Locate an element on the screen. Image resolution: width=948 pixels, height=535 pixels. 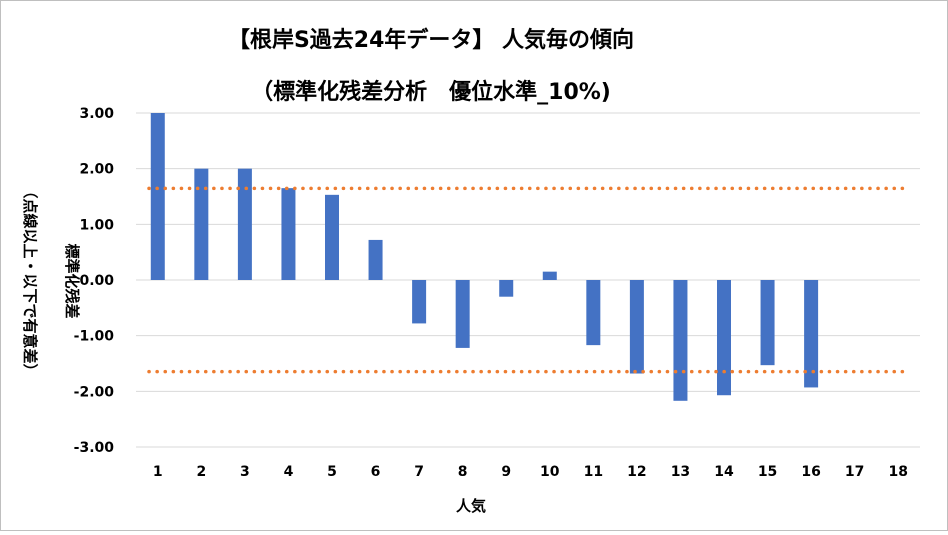
x-tick-label: 17 is located at coordinates (854, 472).